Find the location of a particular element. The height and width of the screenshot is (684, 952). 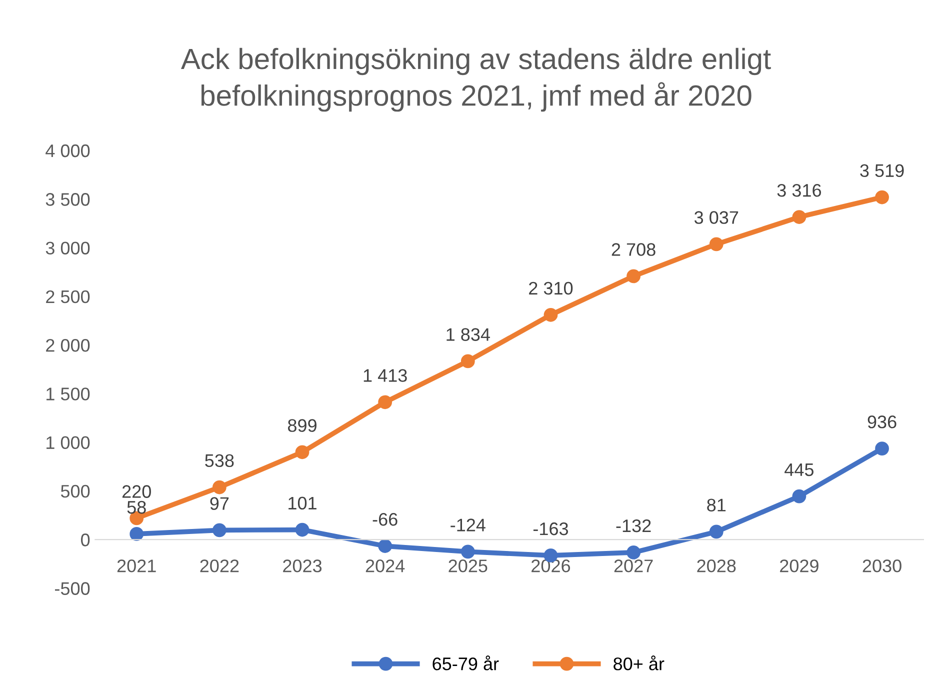

data-label: -163 is located at coordinates (550, 529).